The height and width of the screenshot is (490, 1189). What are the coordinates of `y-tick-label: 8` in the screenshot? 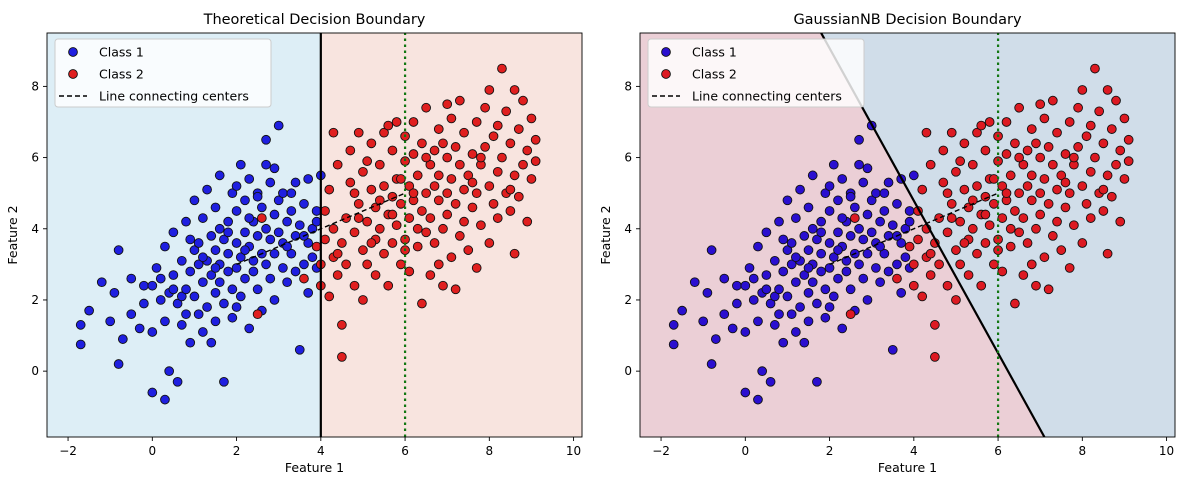 It's located at (628, 86).